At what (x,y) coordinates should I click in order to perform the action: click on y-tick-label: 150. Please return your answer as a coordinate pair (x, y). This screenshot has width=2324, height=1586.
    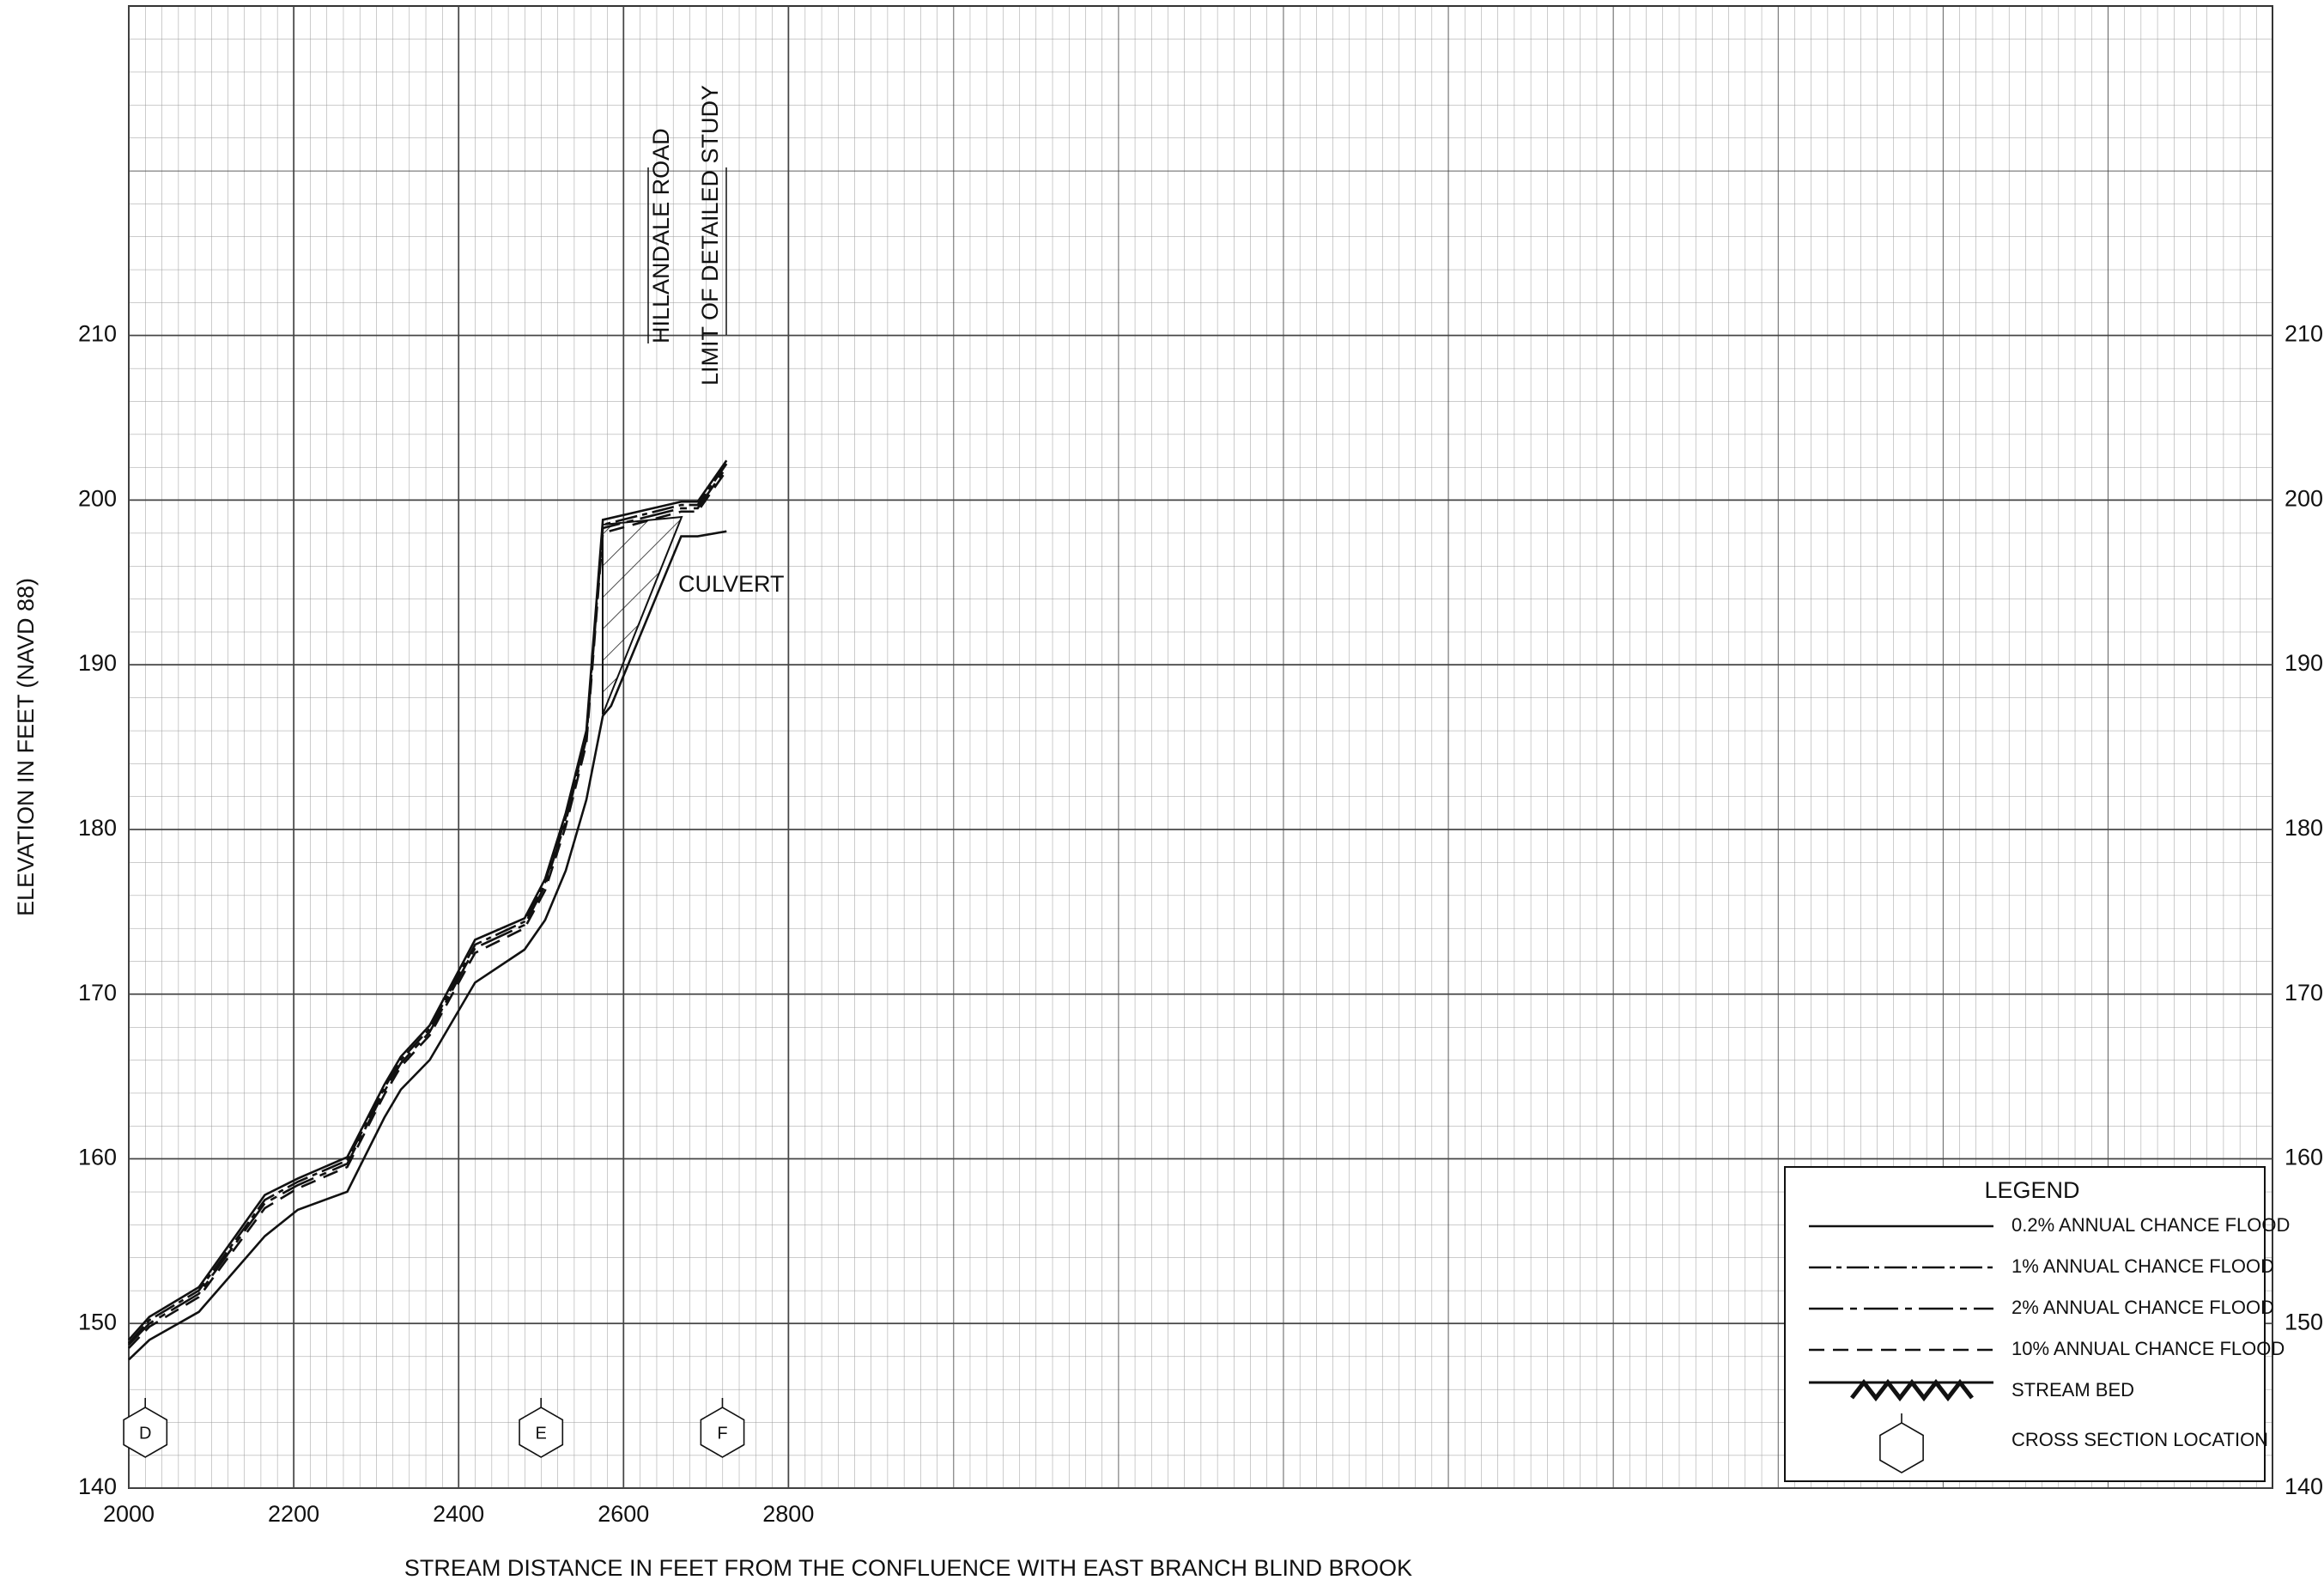
    Looking at the image, I should click on (97, 1321).